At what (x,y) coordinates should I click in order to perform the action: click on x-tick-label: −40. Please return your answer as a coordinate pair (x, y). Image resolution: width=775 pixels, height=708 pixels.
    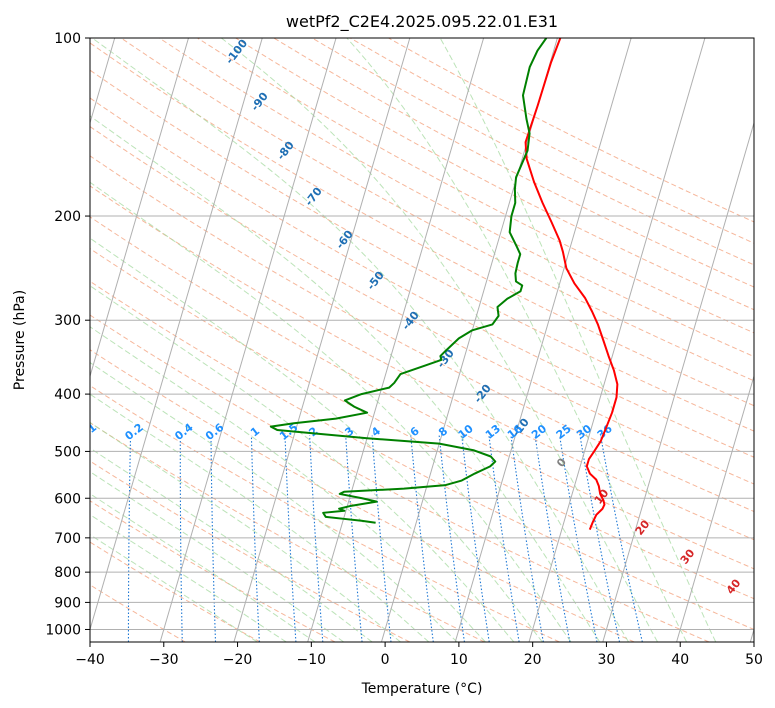
    Looking at the image, I should click on (90, 660).